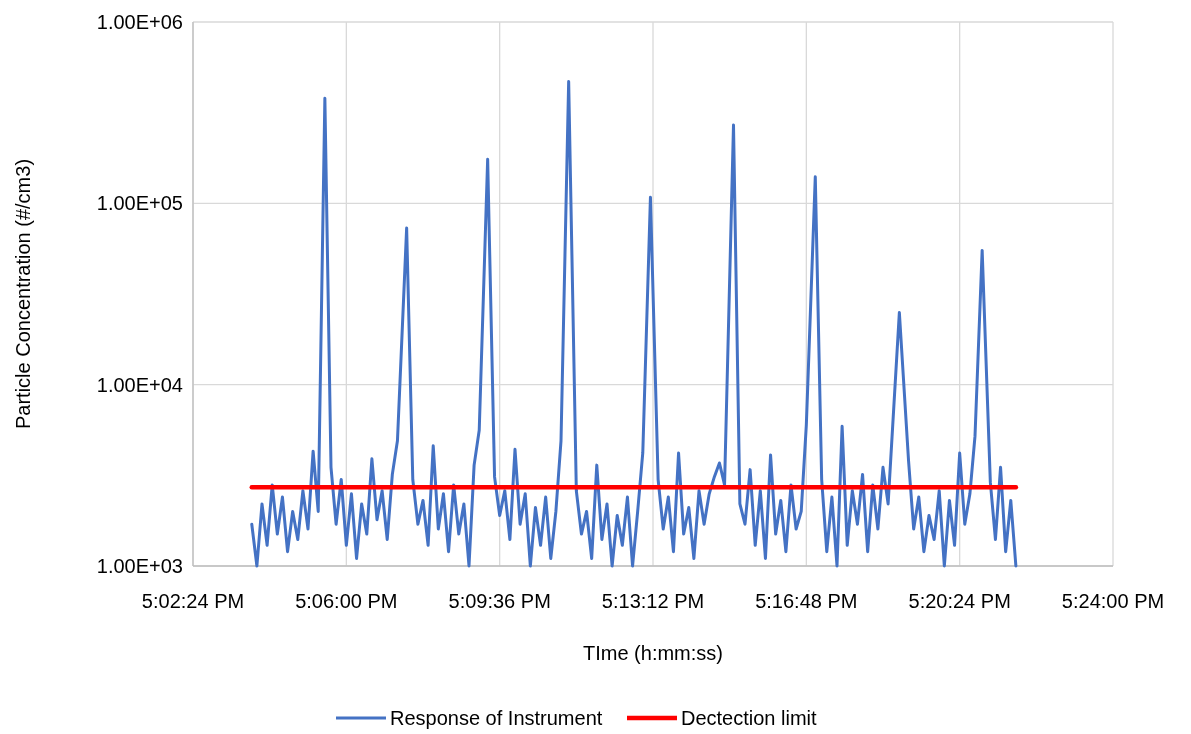  Describe the element at coordinates (139, 384) in the screenshot. I see `y-tick-label: 1.00E+04` at that location.